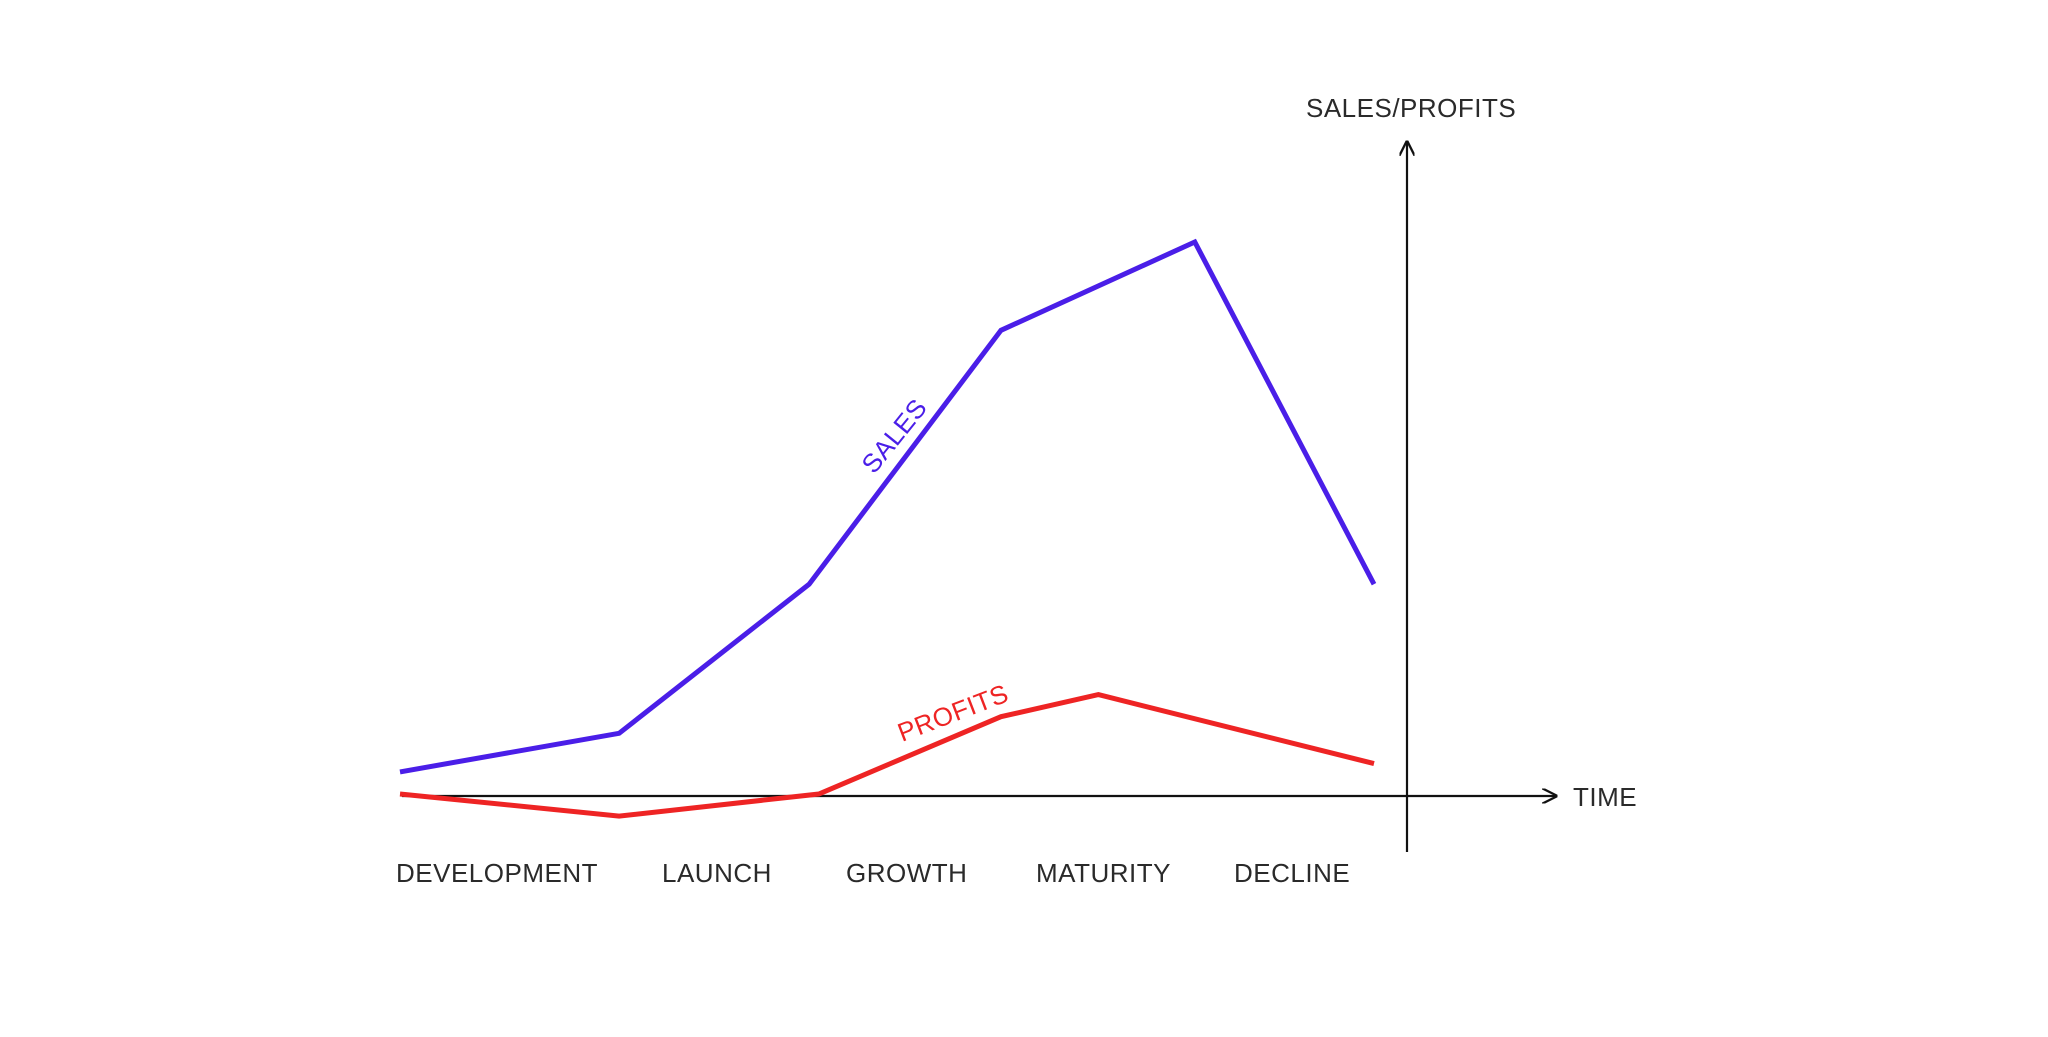 Image resolution: width=2048 pixels, height=1037 pixels. What do you see at coordinates (1411, 108) in the screenshot?
I see `y-axis-title: SALES/PROFITS` at bounding box center [1411, 108].